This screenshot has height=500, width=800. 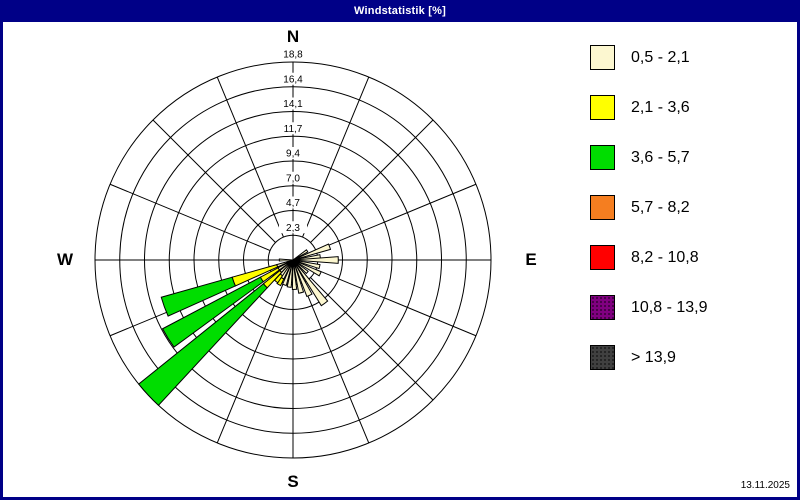 I want to click on legend-item-3: 5,7 - 8,2, so click(x=649, y=207).